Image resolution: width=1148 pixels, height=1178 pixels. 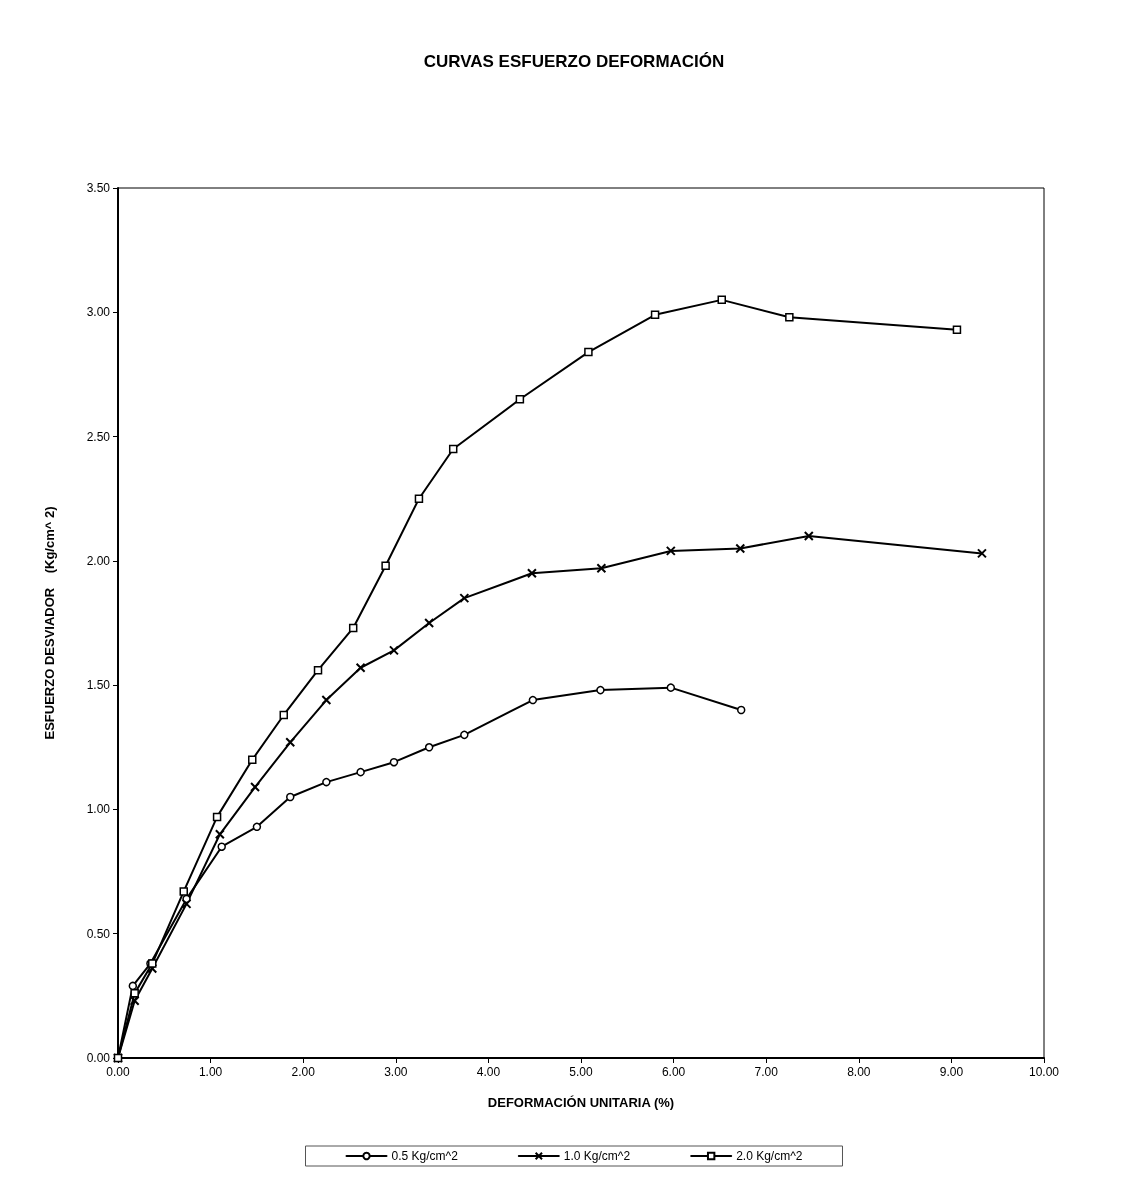 I want to click on x-tick-label: 5.00, so click(x=581, y=1072).